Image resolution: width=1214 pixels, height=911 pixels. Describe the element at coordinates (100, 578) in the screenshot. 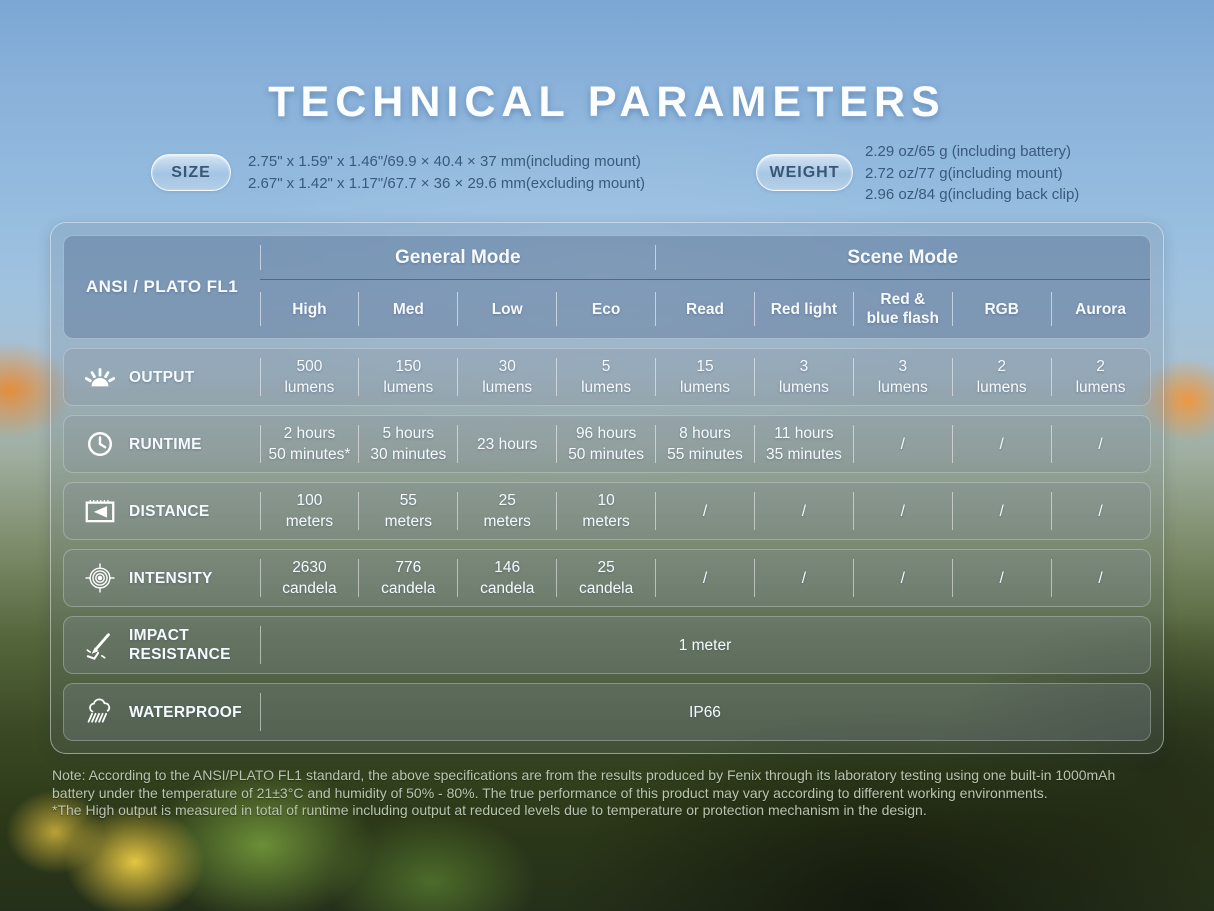

I see `target-icon` at that location.